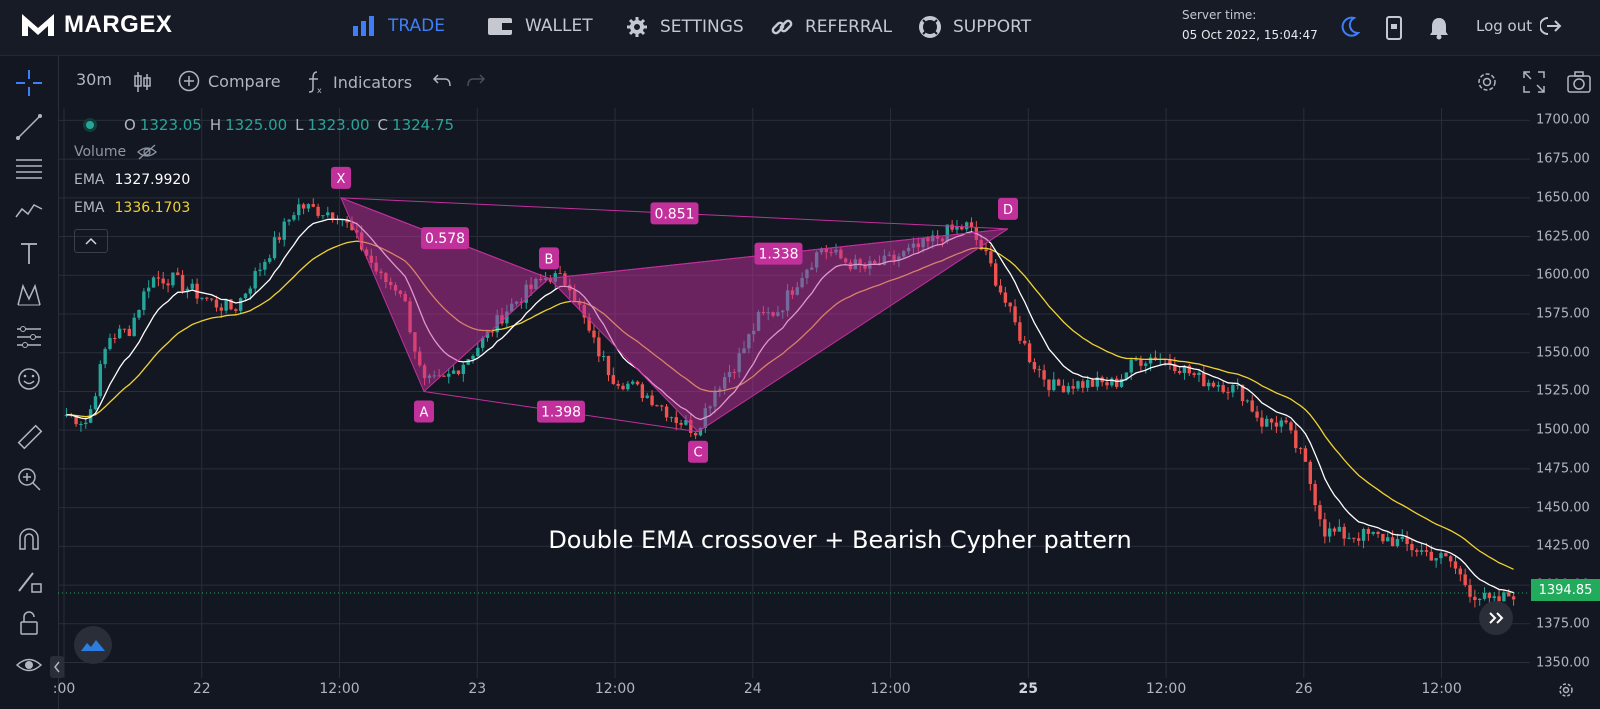 The image size is (1600, 709). Describe the element at coordinates (201, 689) in the screenshot. I see `time-tick-label: 22` at that location.